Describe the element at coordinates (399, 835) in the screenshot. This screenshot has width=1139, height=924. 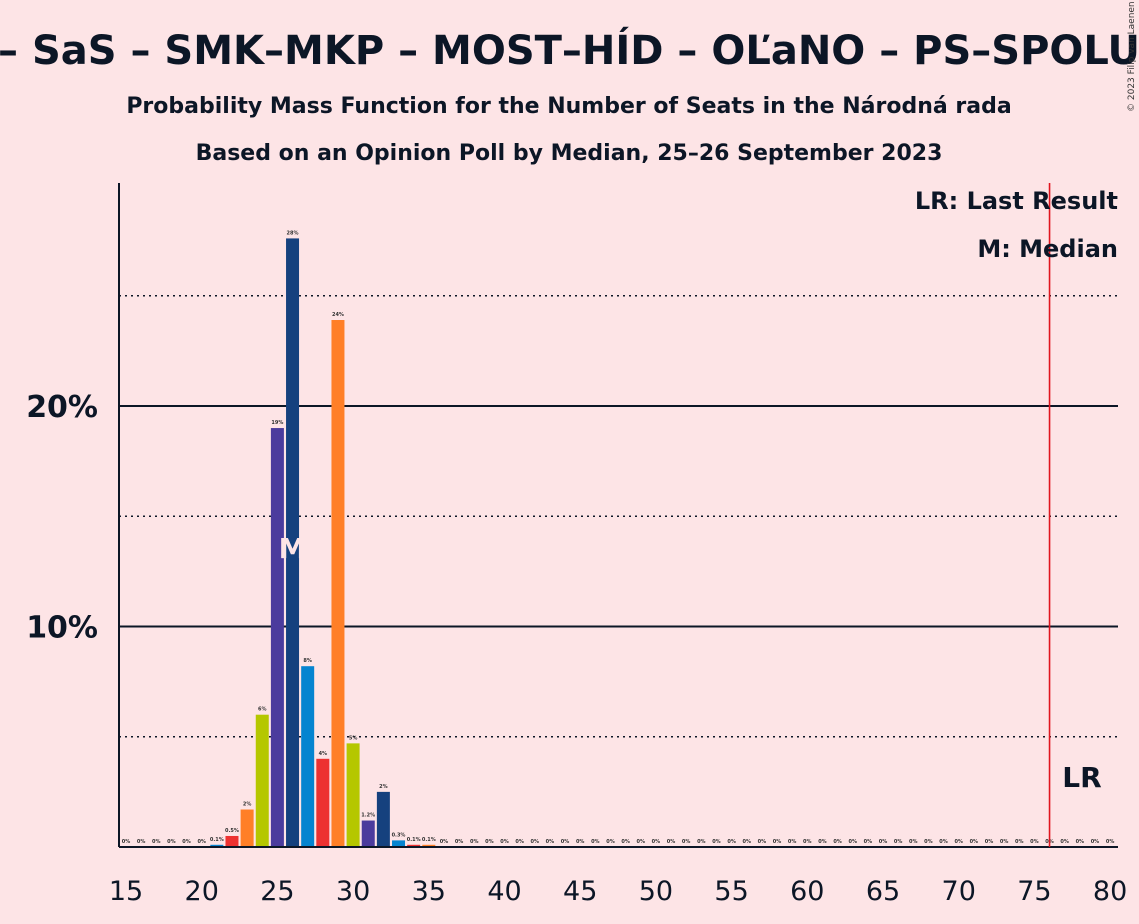
I see `bar-value-label: 0.3%` at that location.